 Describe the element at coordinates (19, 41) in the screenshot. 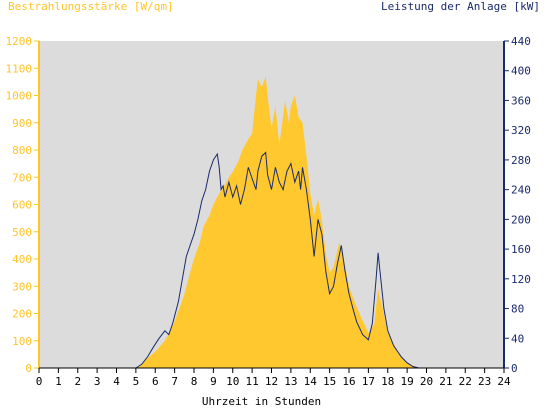

I see `left-tick-label: 1200` at that location.